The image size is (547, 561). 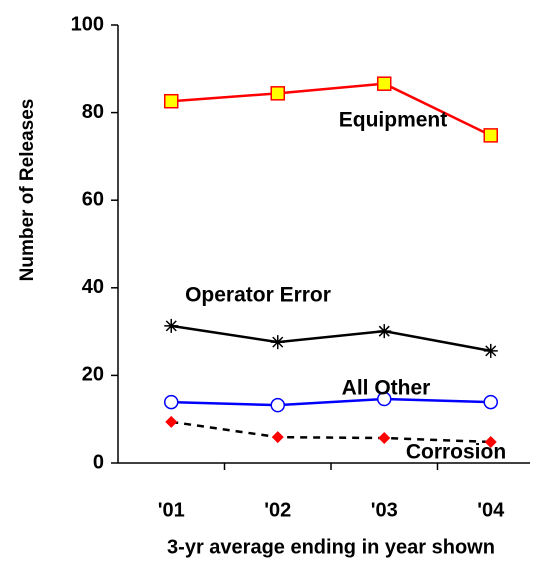 What do you see at coordinates (331, 547) in the screenshot?
I see `x-axis-title: 3-yr average ending in year shown` at bounding box center [331, 547].